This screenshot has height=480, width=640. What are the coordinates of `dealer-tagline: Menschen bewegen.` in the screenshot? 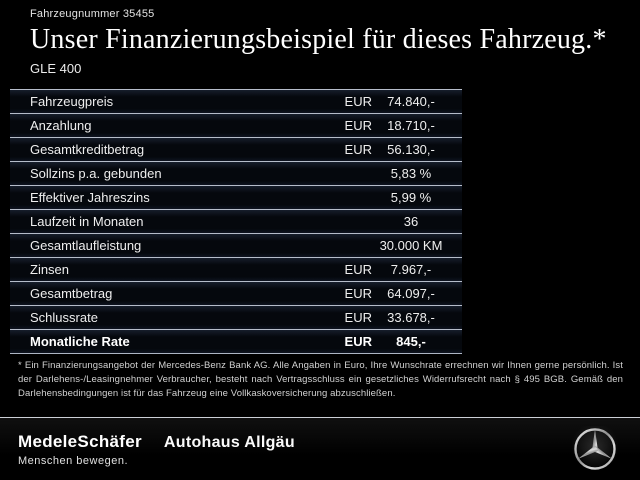 It's located at (73, 460).